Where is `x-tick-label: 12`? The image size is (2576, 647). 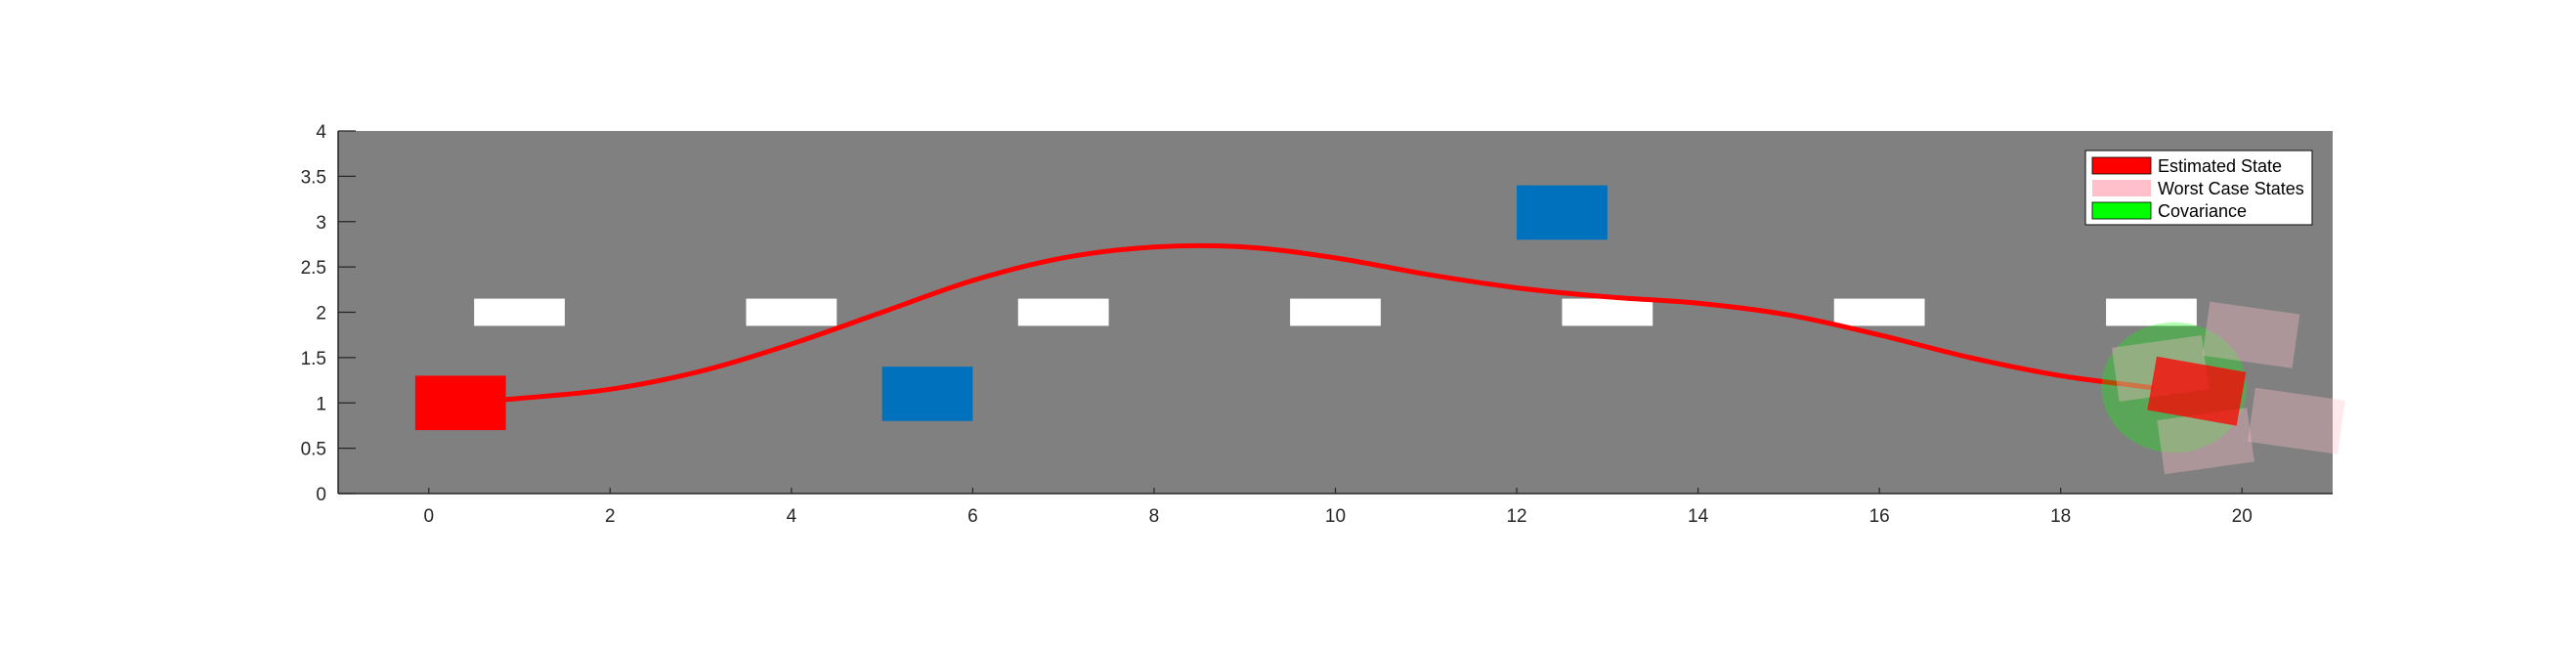
x-tick-label: 12 is located at coordinates (1516, 516).